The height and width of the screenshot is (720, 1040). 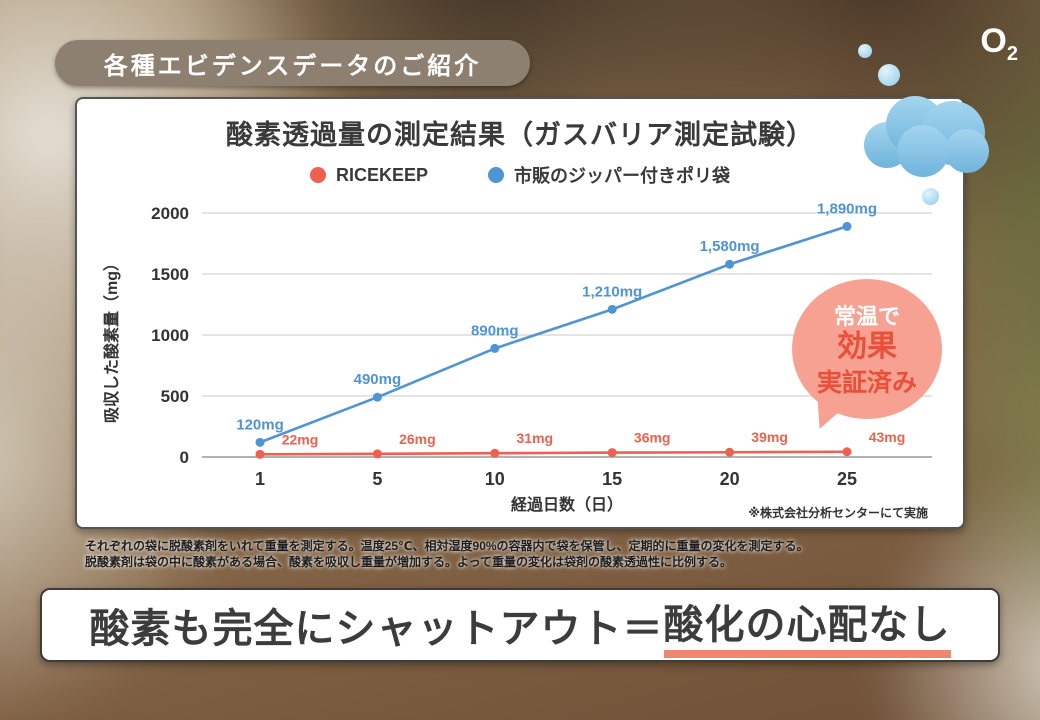 What do you see at coordinates (622, 176) in the screenshot?
I see `legend-label-poly-bag: 市販のジッパー付きポリ袋` at bounding box center [622, 176].